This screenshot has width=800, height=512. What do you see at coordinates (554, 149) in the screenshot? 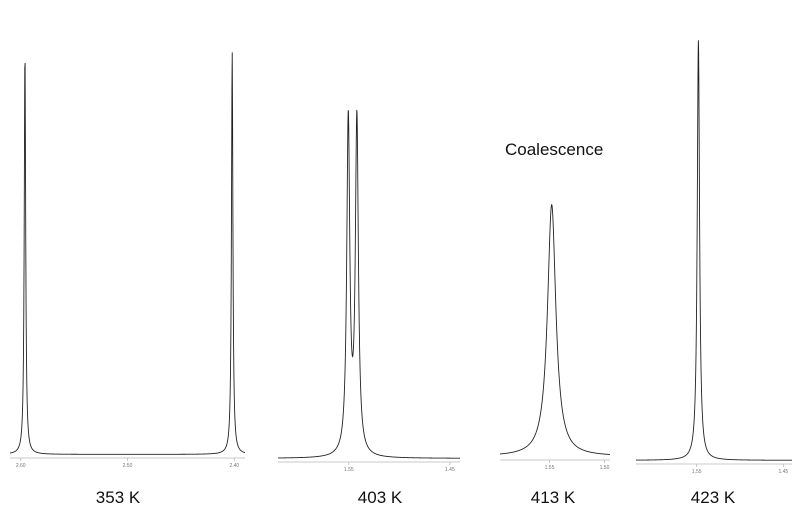
I see `coalescence-annotation: Coalescence` at bounding box center [554, 149].